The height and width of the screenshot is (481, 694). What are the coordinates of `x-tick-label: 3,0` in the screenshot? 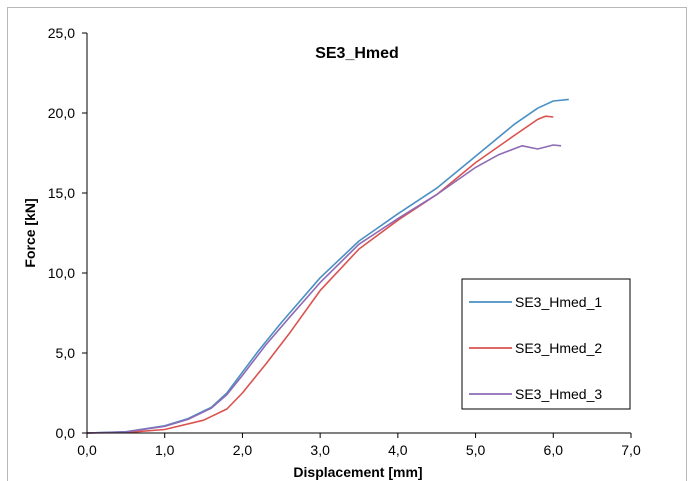 It's located at (320, 450).